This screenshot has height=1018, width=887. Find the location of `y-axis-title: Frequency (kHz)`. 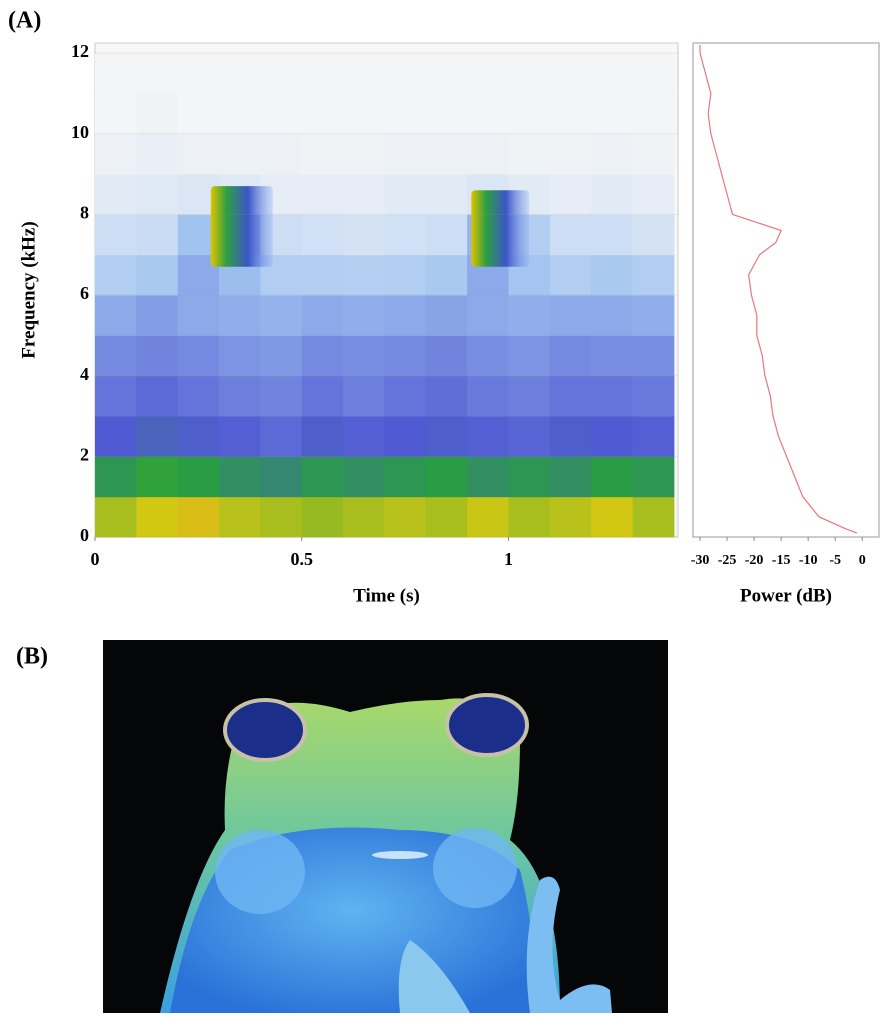

y-axis-title: Frequency (kHz) is located at coordinates (28, 289).